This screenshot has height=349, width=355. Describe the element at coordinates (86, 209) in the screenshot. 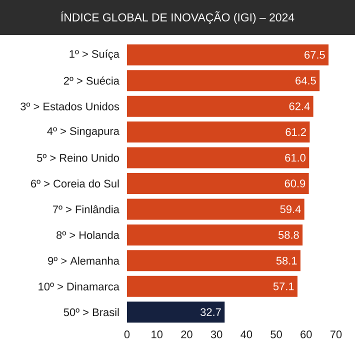

I see `y-tick-label: 7º > Finlândia` at that location.